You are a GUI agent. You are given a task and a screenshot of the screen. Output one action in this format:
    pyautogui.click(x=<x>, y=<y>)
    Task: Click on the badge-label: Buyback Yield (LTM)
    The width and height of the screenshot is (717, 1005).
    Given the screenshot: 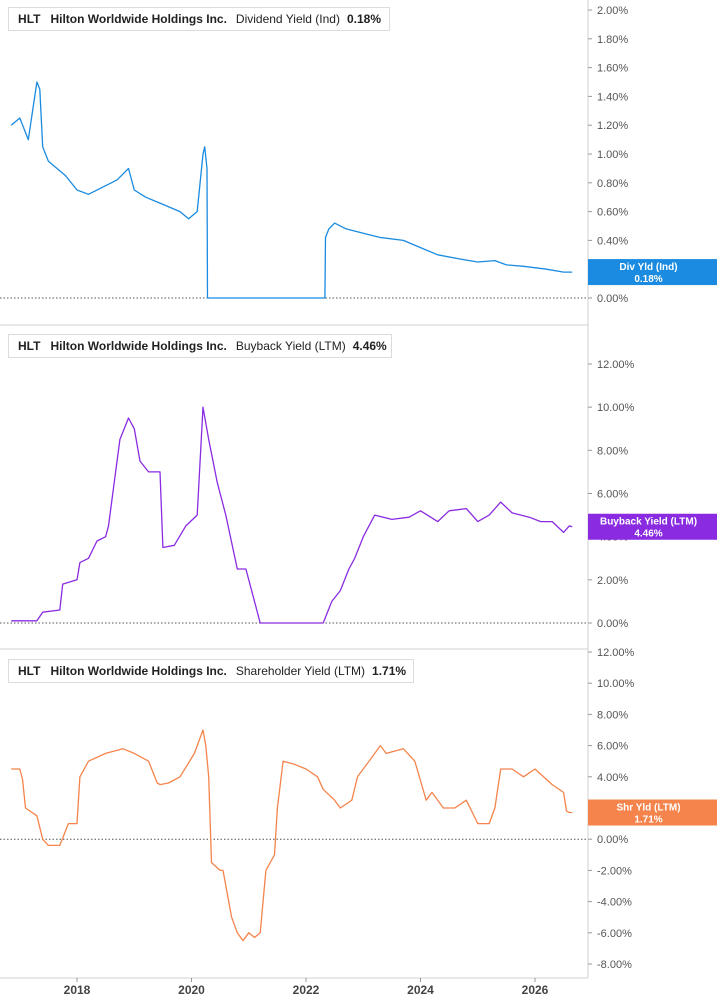 What is the action you would take?
    pyautogui.click(x=648, y=522)
    